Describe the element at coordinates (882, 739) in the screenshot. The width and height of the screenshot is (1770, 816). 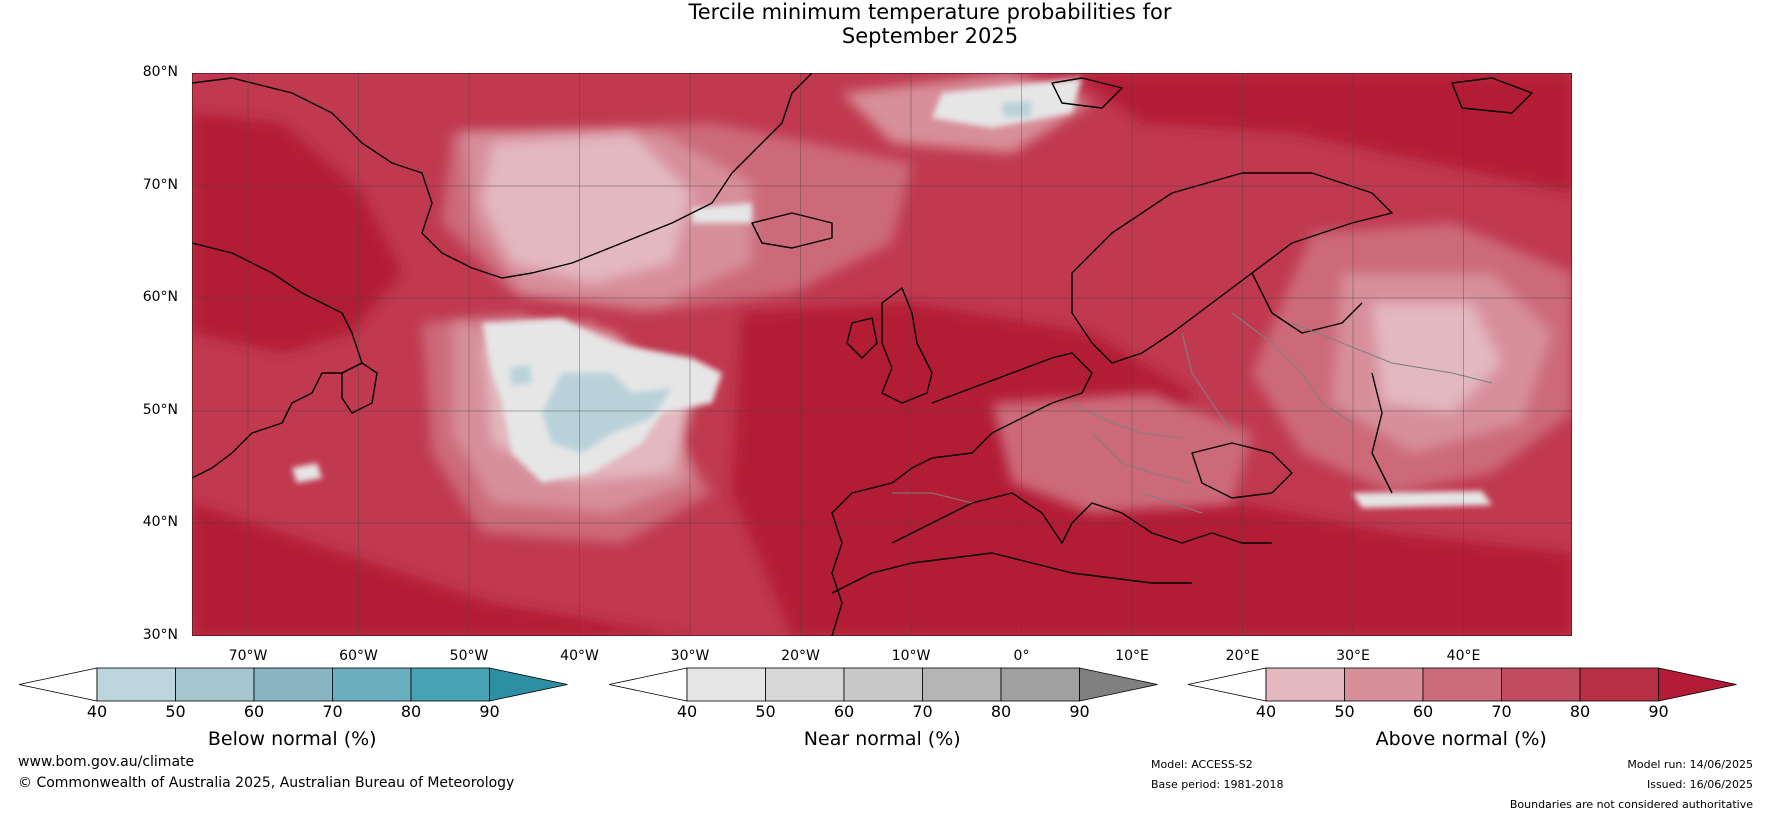
I see `colorbar-label-near: Near normal (%)` at that location.